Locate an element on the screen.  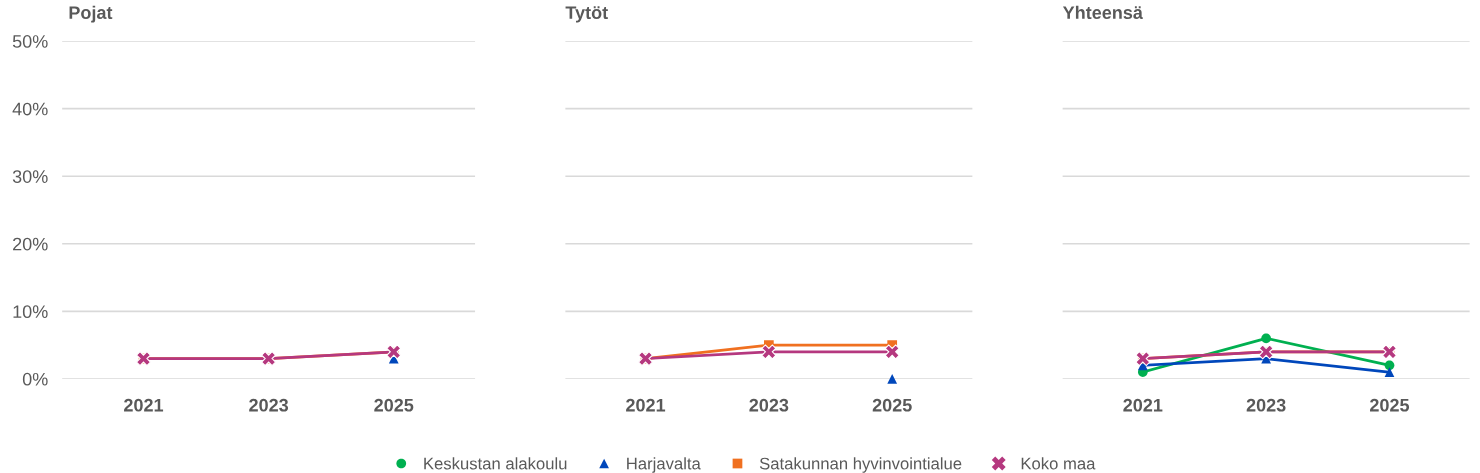
chart-title: Pojat is located at coordinates (91, 14).